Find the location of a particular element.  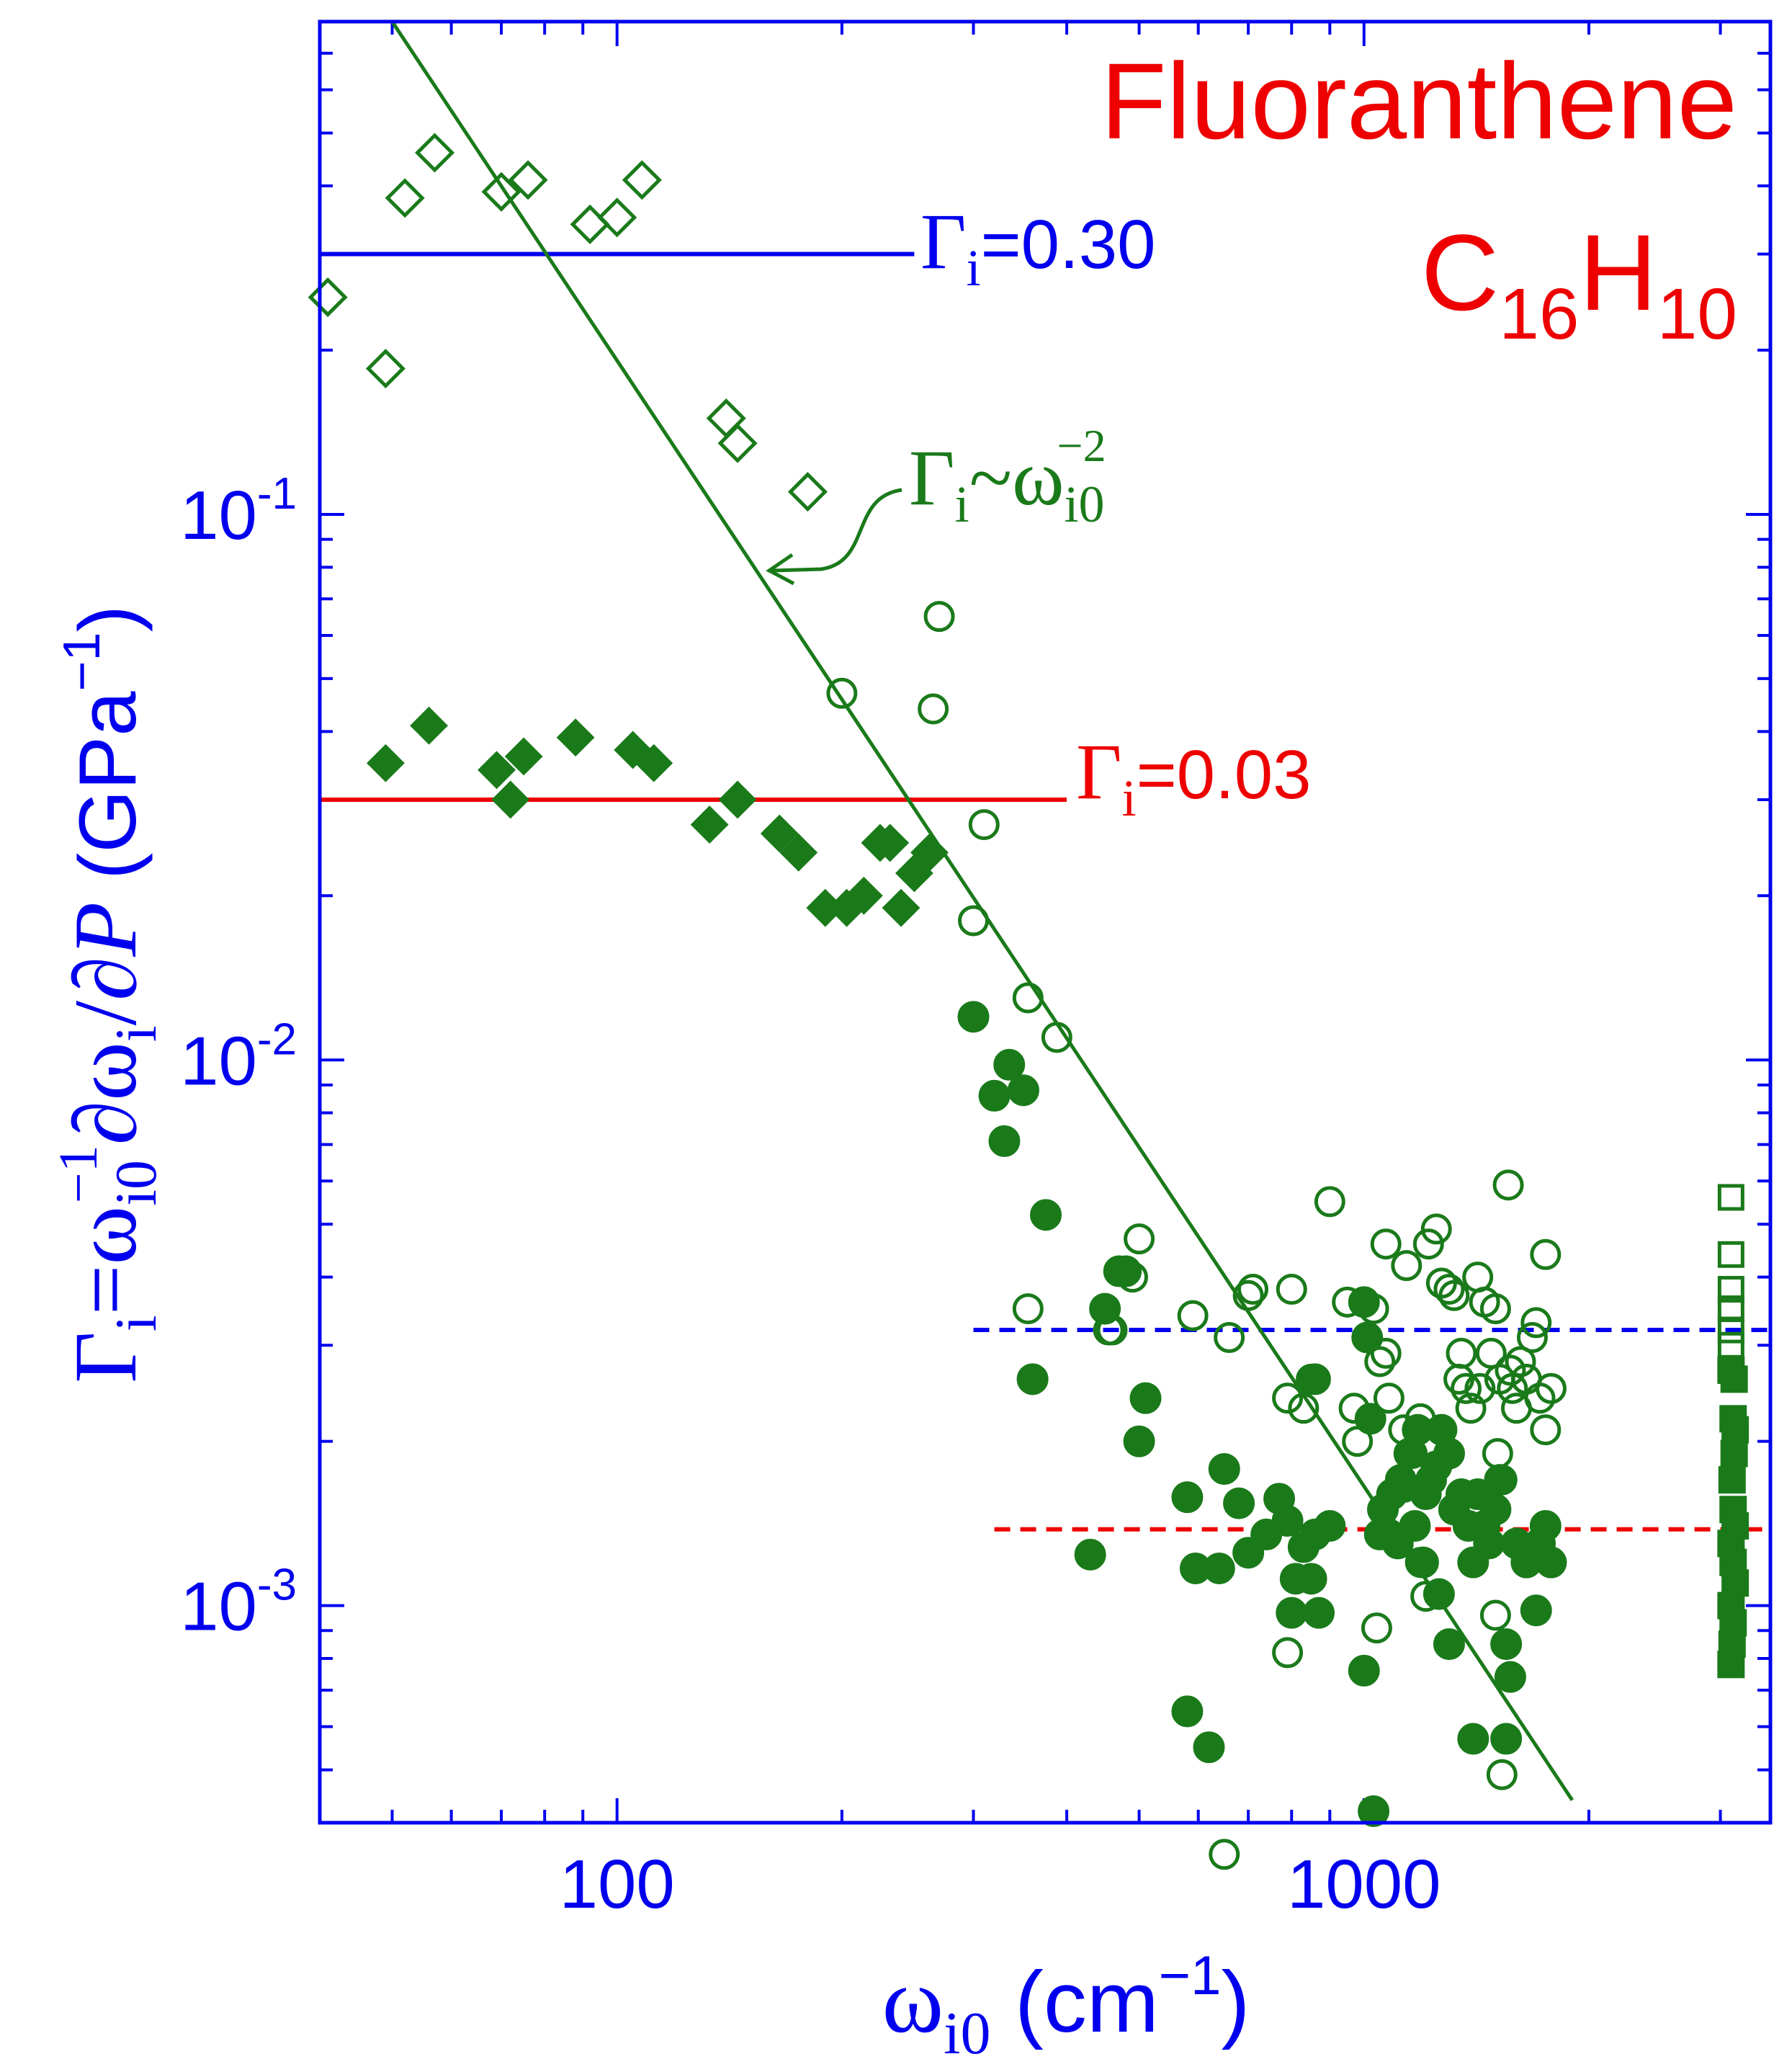

chart-title: Fluoranthene is located at coordinates (1419, 101).